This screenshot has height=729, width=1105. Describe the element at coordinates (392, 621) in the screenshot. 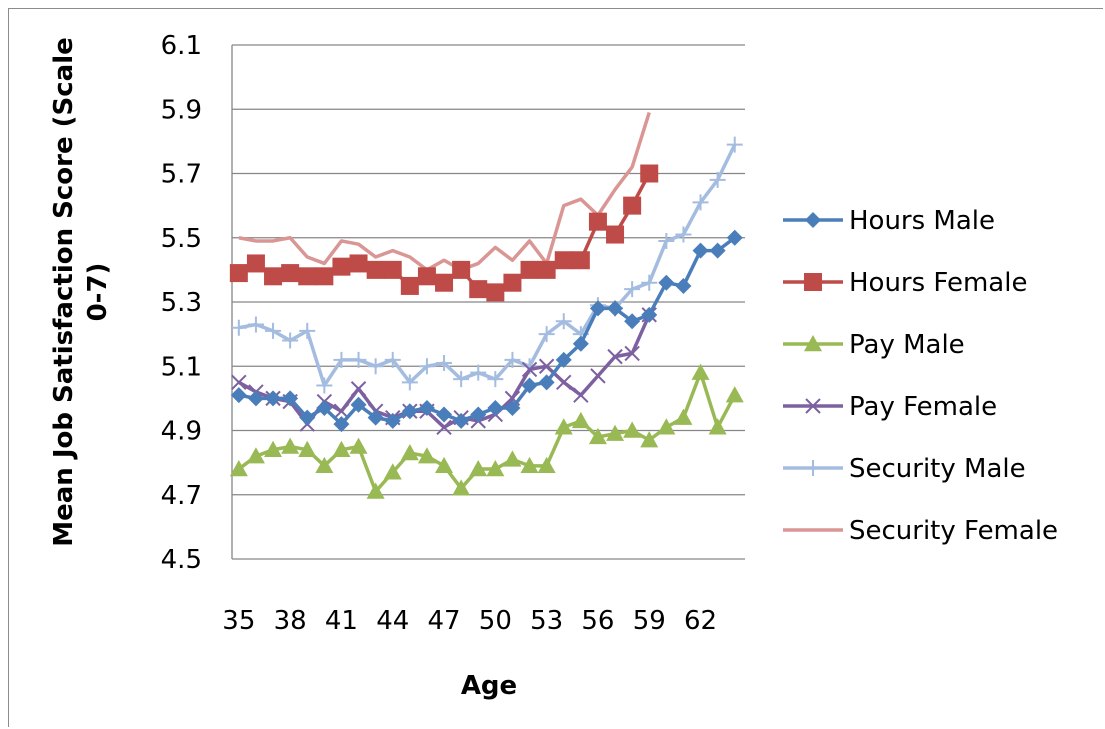

I see `x-tick-label: 44` at that location.